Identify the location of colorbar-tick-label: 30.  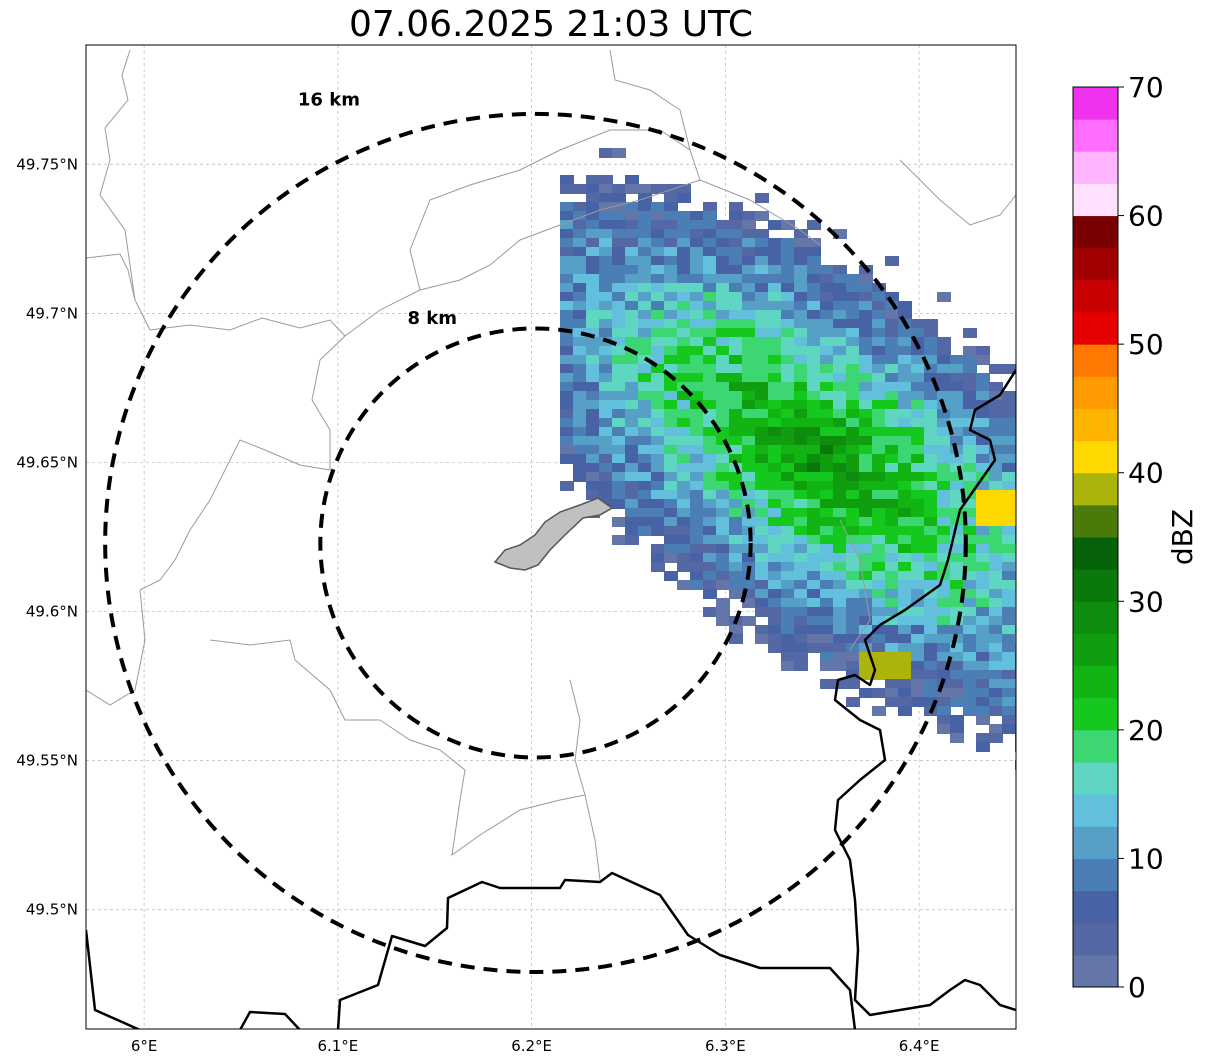
(1146, 601).